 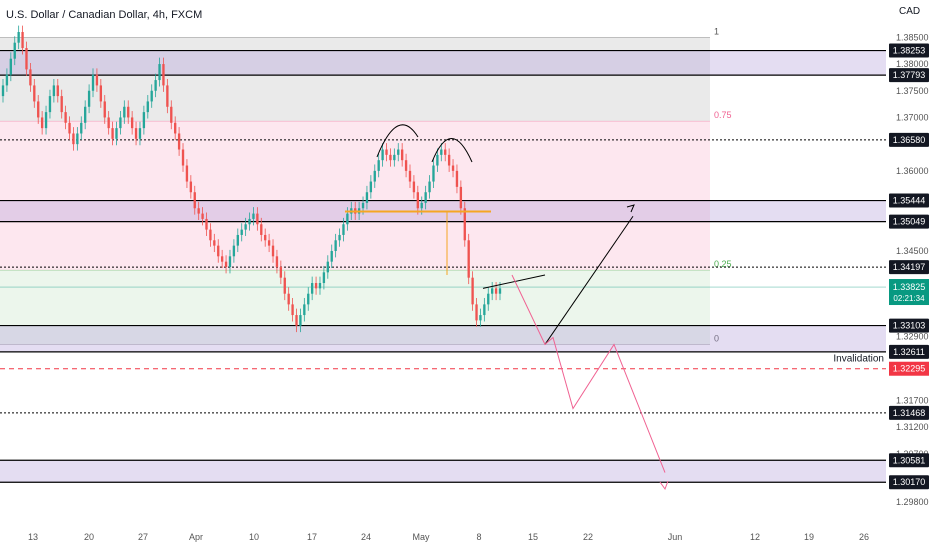 What do you see at coordinates (909, 140) in the screenshot?
I see `price-tag-label: 1.36580` at bounding box center [909, 140].